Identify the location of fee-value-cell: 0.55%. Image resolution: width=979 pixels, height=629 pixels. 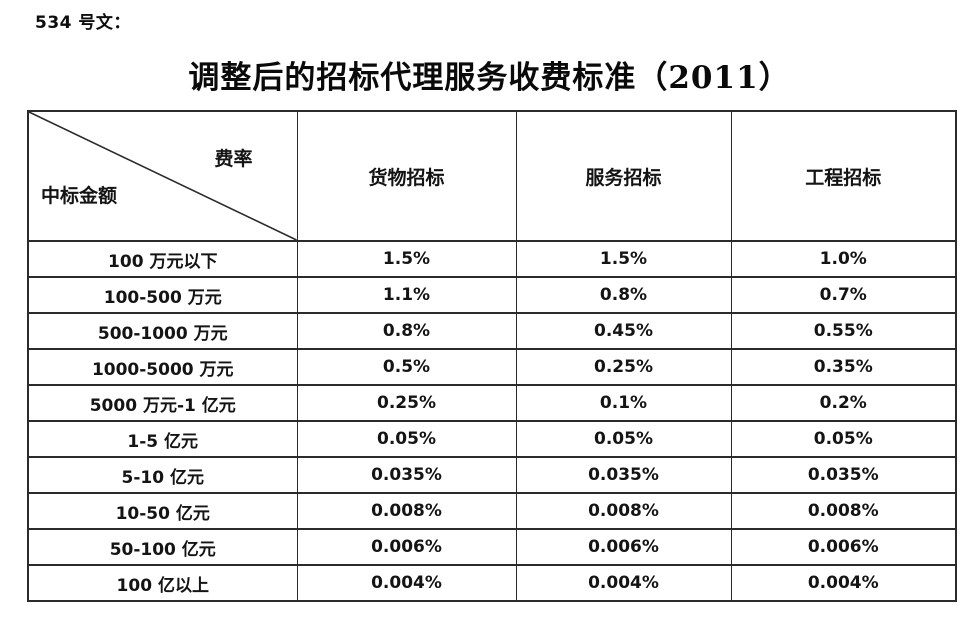
(843, 331).